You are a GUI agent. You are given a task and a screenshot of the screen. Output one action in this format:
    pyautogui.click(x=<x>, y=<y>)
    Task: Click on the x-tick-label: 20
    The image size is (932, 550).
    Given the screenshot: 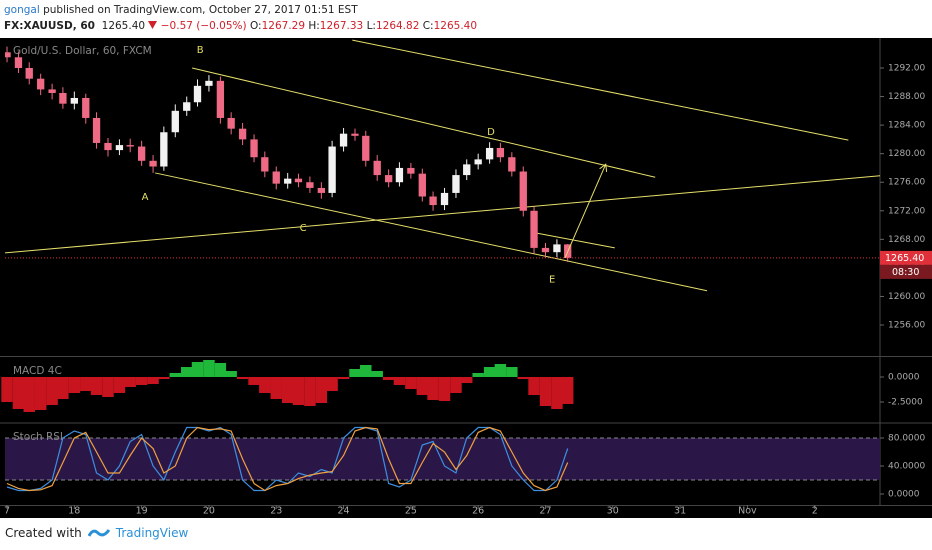 What is the action you would take?
    pyautogui.click(x=209, y=511)
    